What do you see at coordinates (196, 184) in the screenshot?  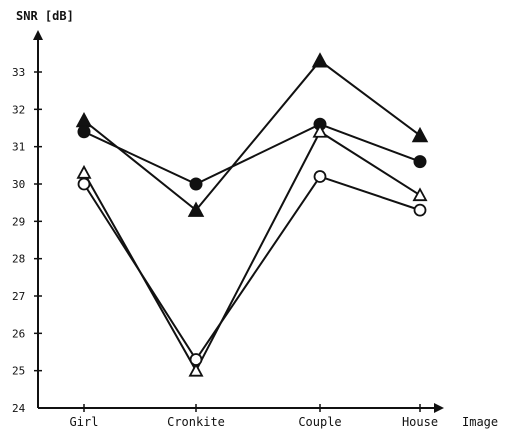 I see `marker-filled-circle-cronkite` at bounding box center [196, 184].